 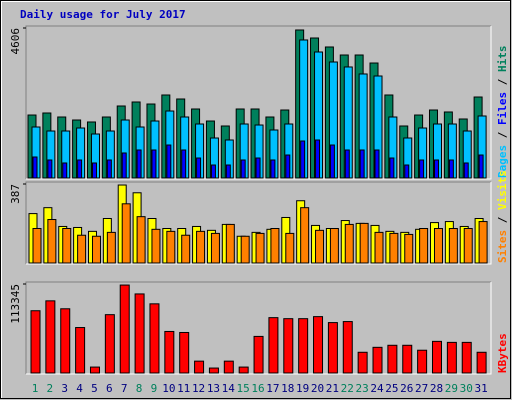 I want to click on x-tick-label: 24, so click(x=377, y=388).